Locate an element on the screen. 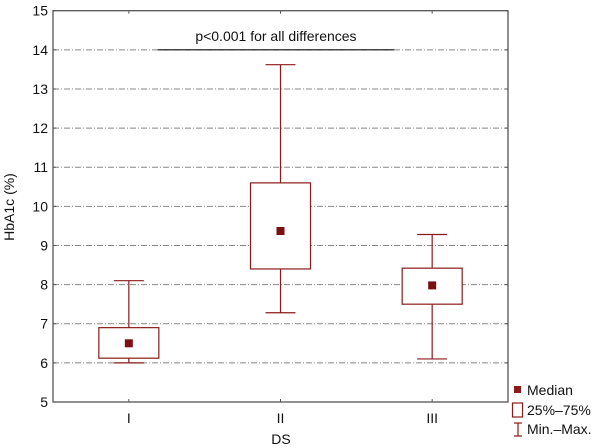  legend-whisker-label: Min.–Max. is located at coordinates (559, 429).